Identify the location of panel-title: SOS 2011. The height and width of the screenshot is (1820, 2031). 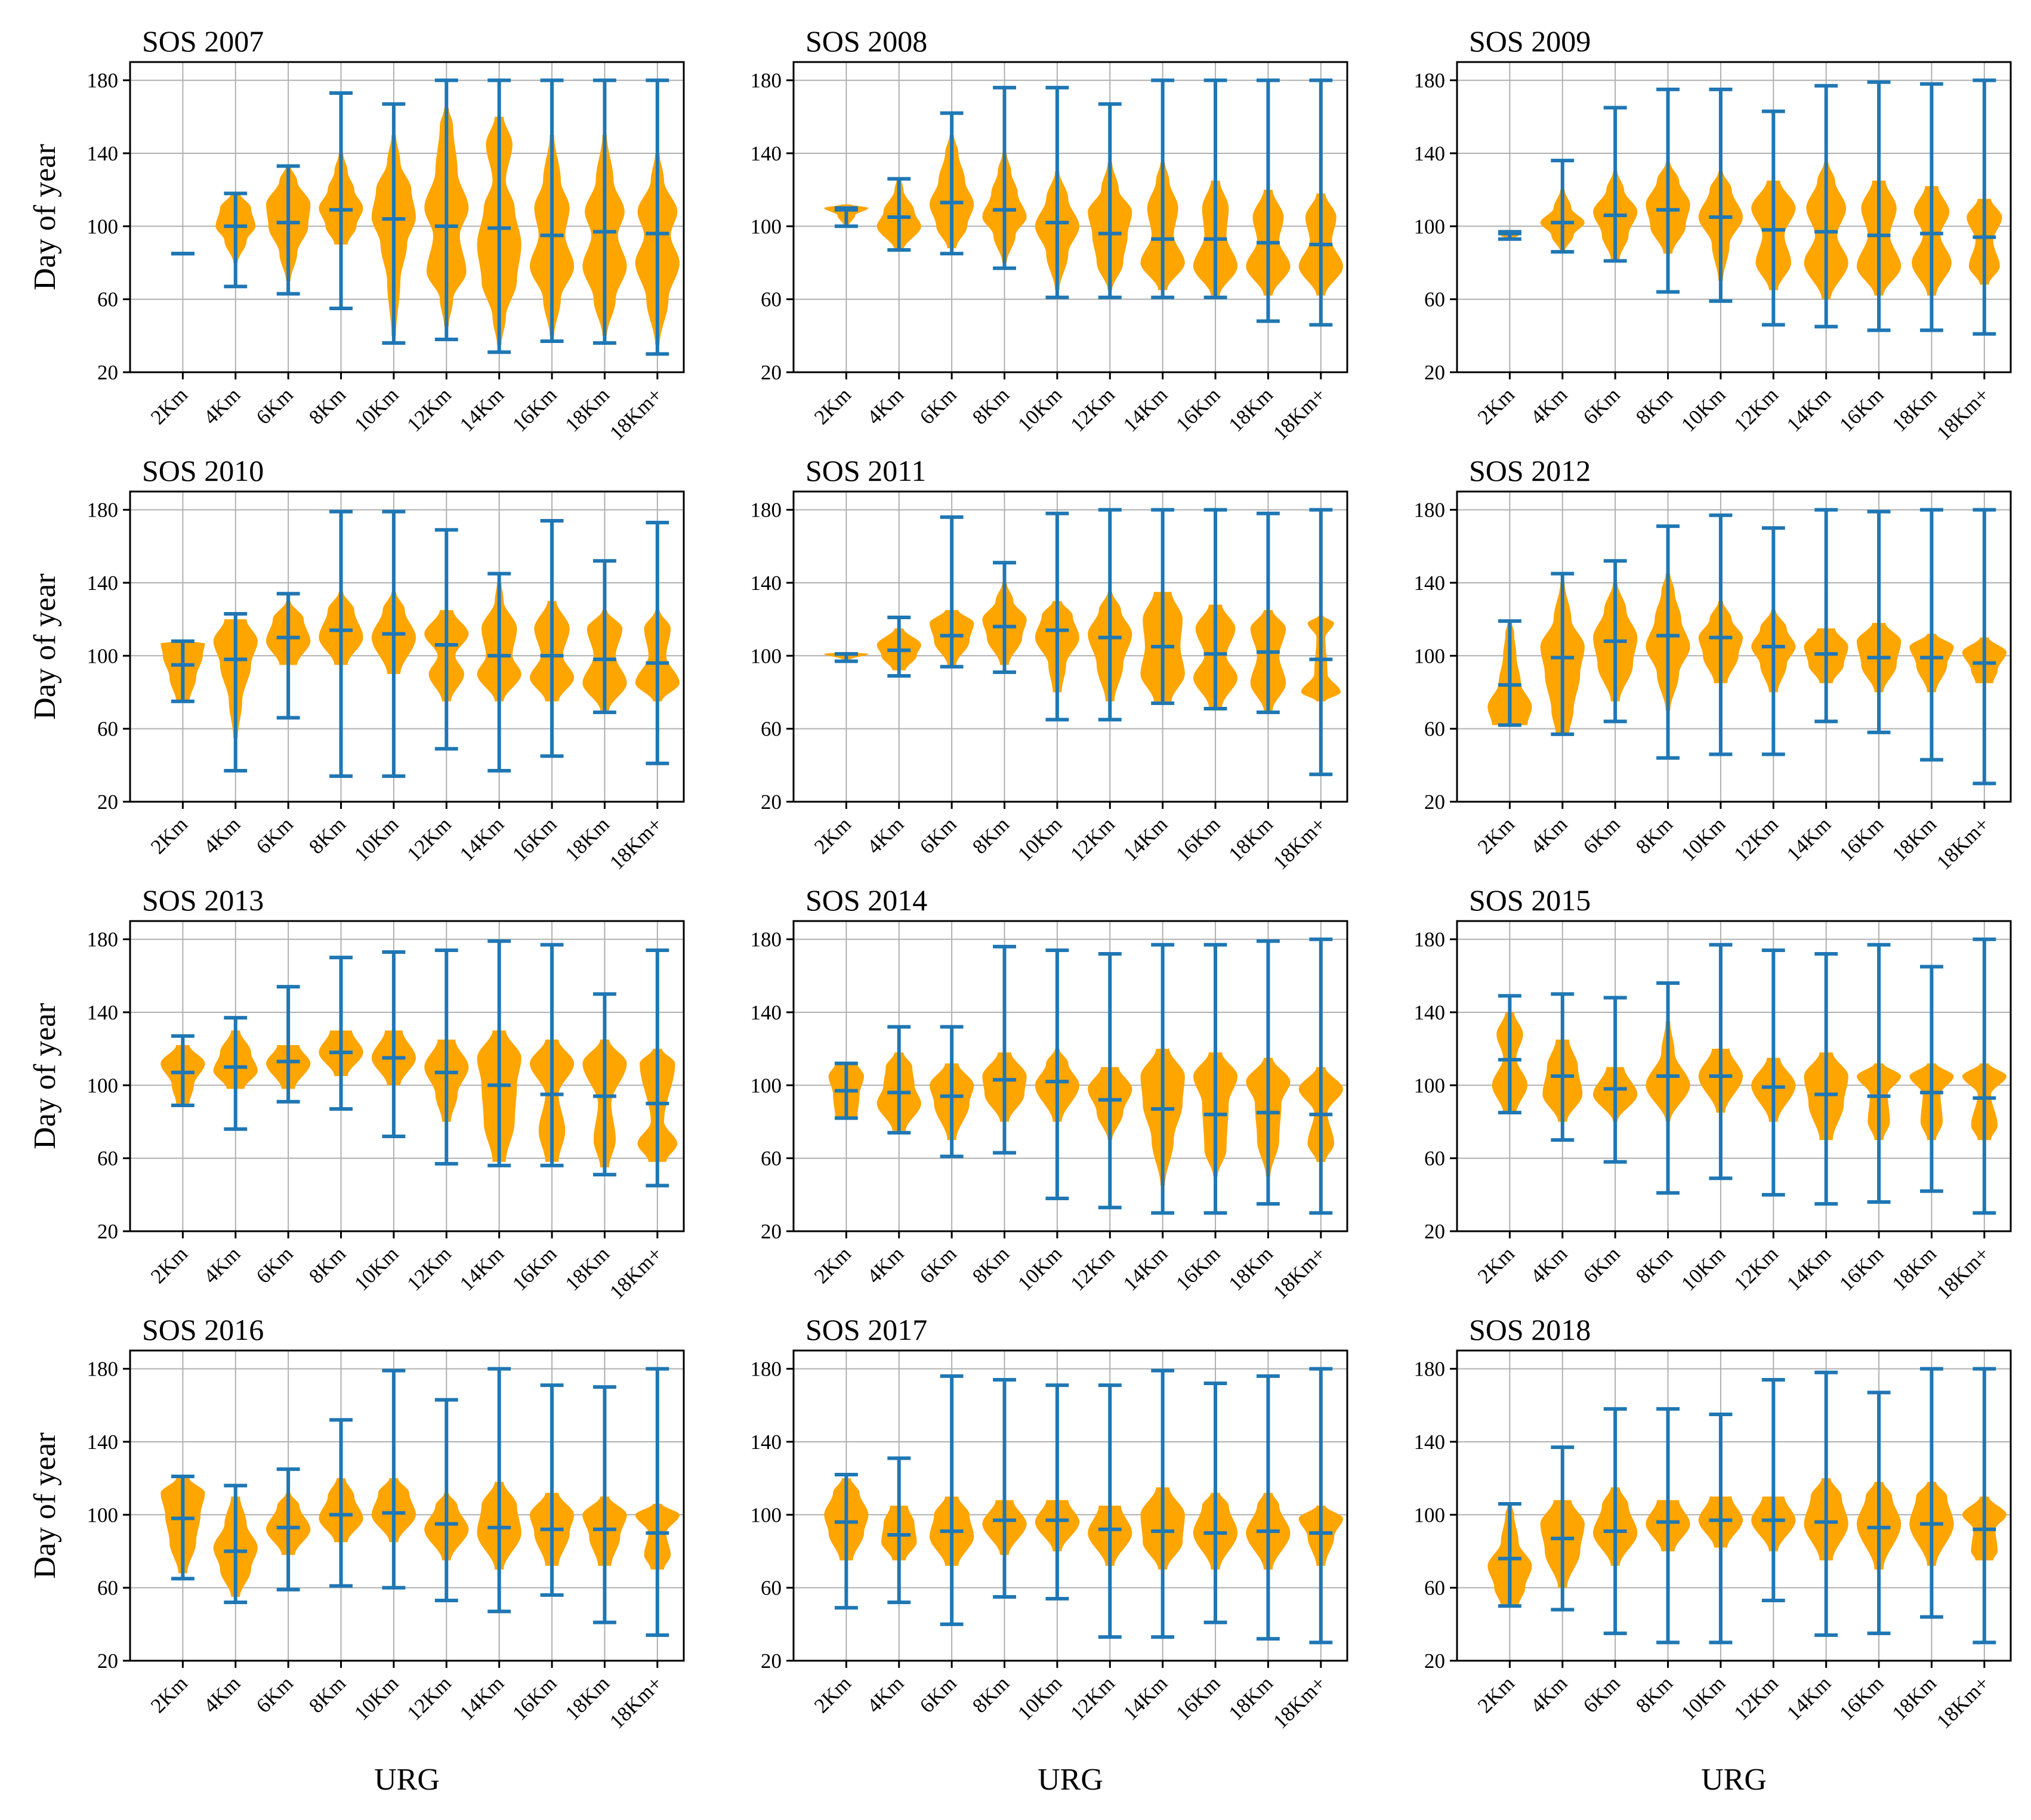
(865, 470).